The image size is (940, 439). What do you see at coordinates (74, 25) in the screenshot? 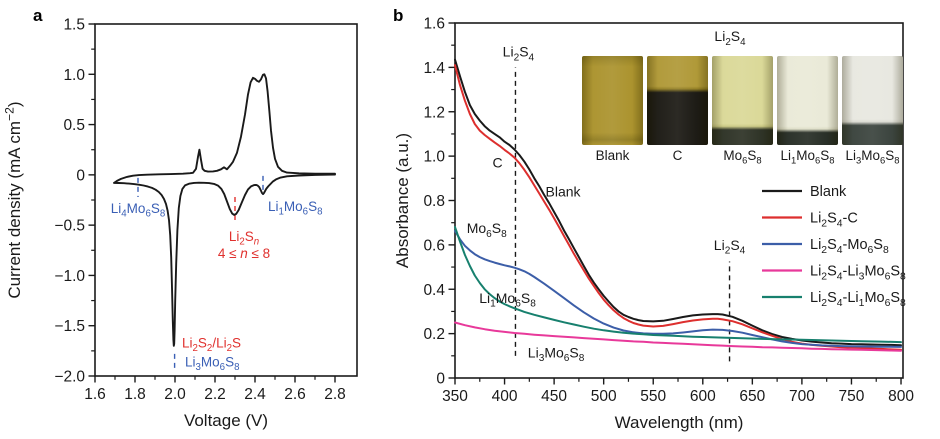
I see `y-tick-label: 1.5` at bounding box center [74, 25].